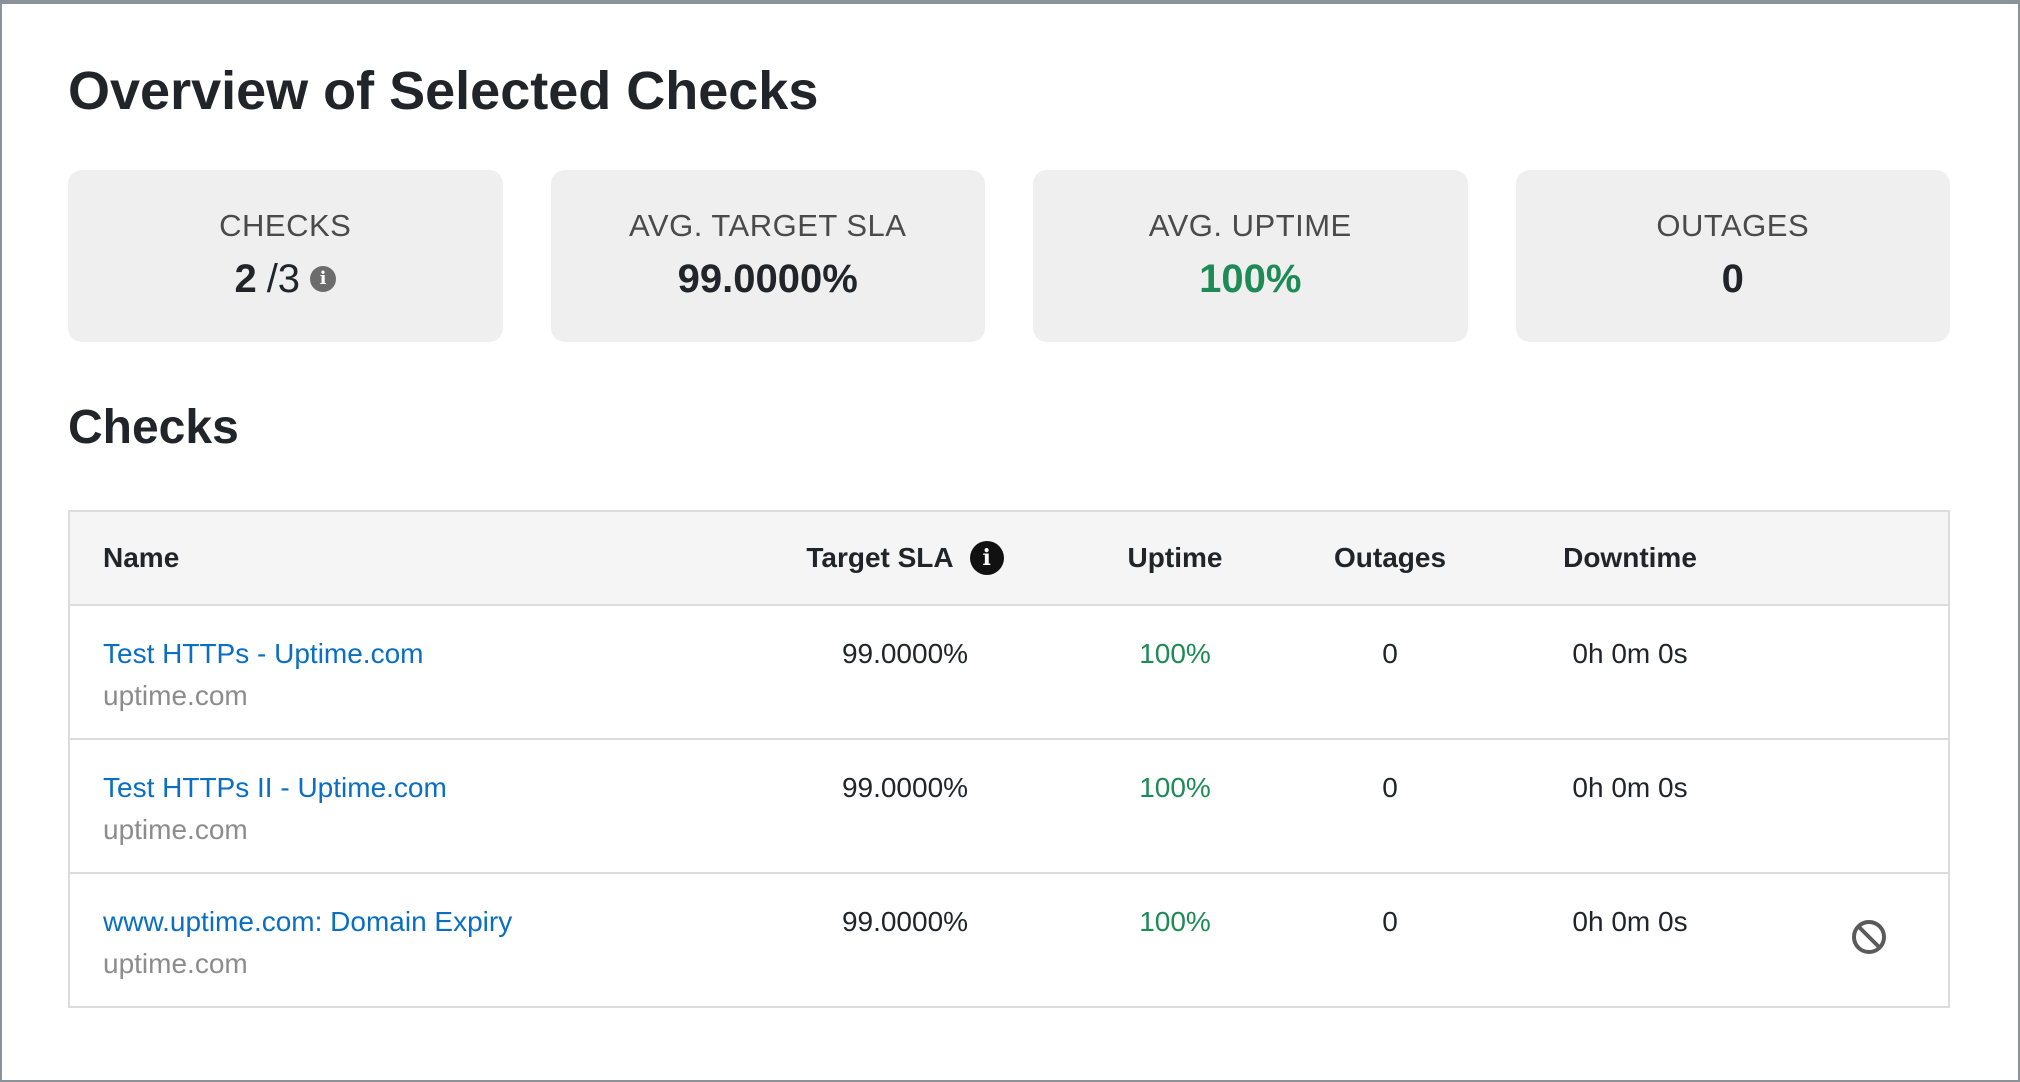 The image size is (2020, 1082). Describe the element at coordinates (275, 787) in the screenshot. I see `check-name-link: Test HTTPs II - Uptime.com` at that location.